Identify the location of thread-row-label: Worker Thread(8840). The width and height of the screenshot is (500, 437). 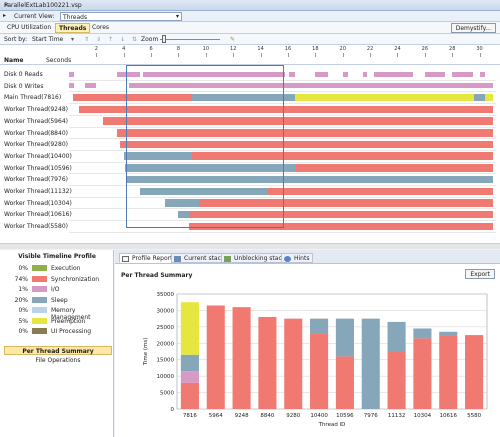
(36, 133).